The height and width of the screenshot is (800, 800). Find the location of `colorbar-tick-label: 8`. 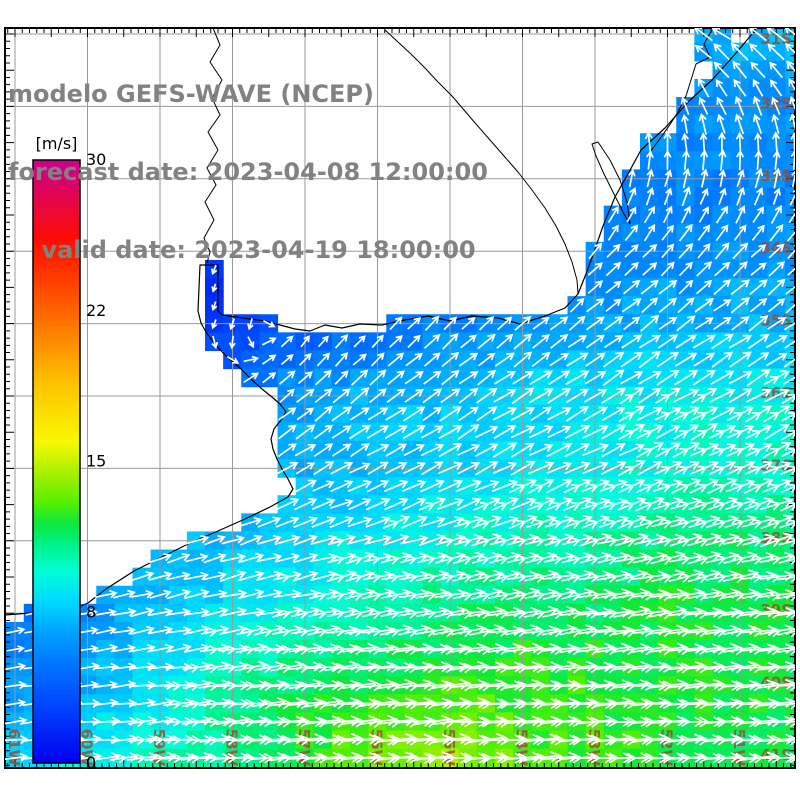

colorbar-tick-label: 8 is located at coordinates (91, 611).